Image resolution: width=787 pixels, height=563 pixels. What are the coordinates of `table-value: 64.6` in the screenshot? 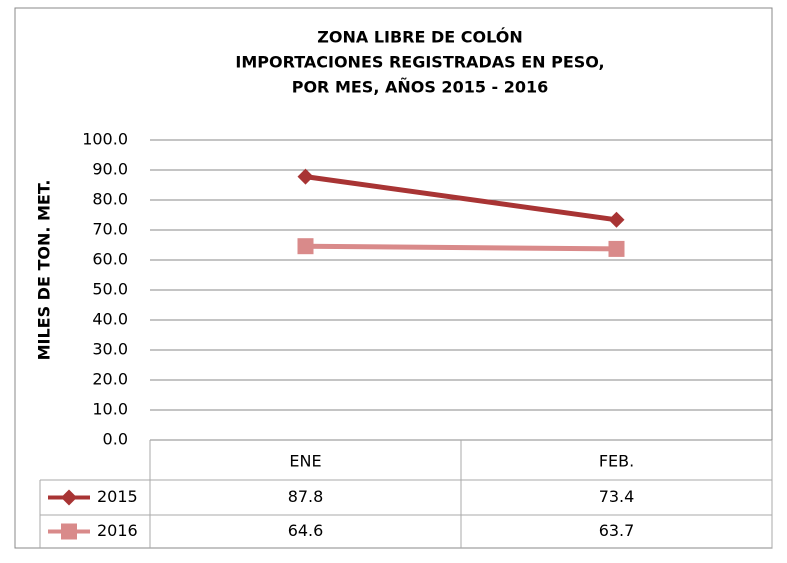 It's located at (306, 530).